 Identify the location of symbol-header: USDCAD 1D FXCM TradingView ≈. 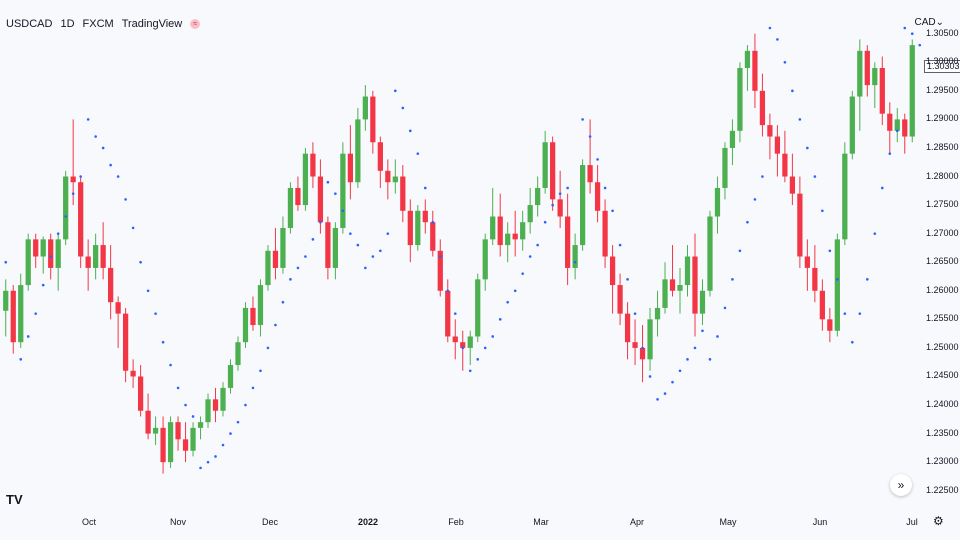
(103, 24).